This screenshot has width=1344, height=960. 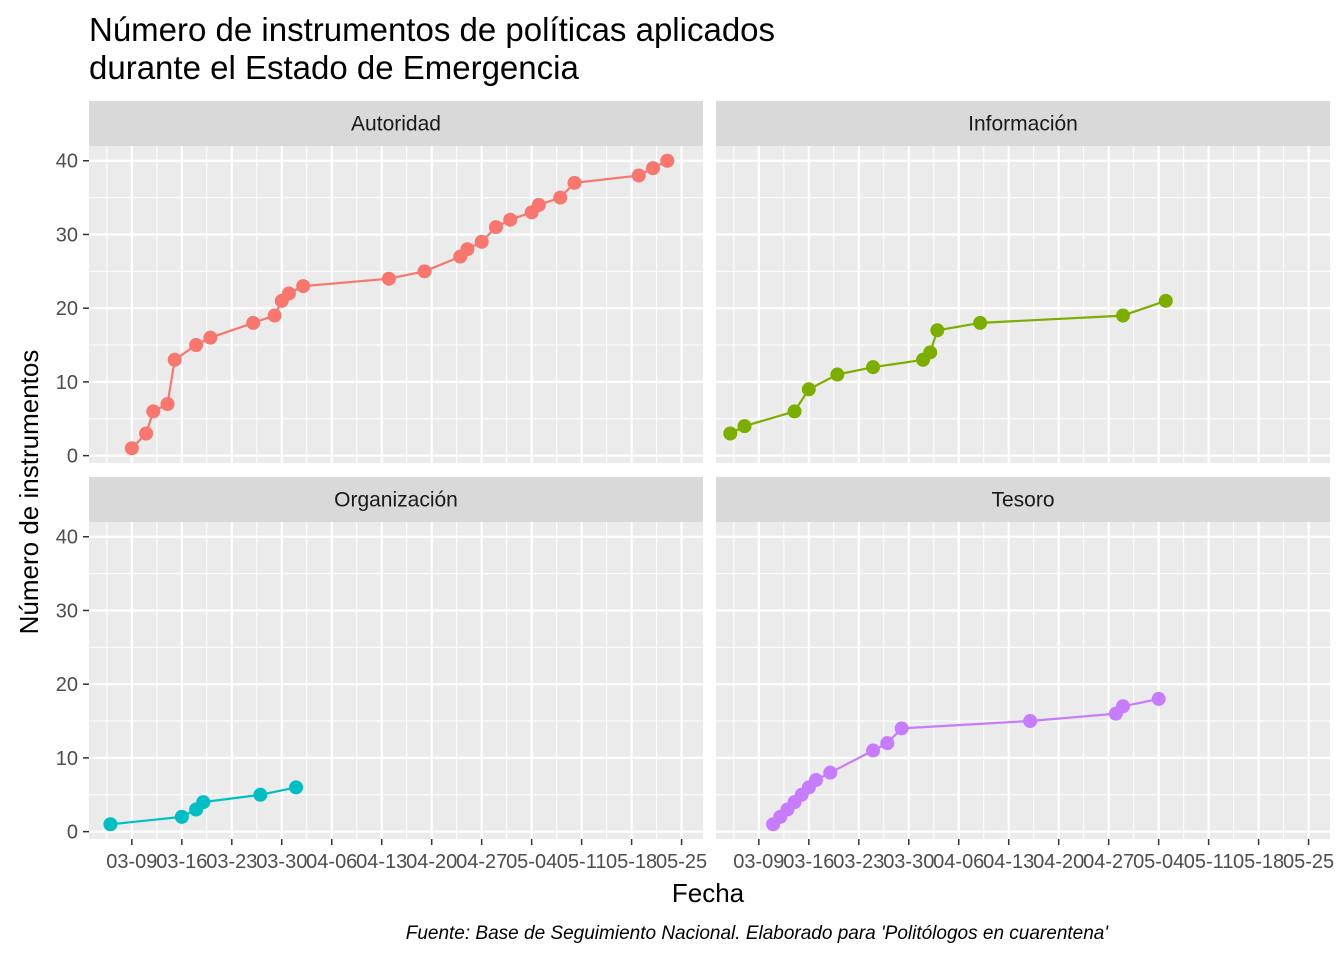 I want to click on x-tick-label: 03-30, so click(x=908, y=862).